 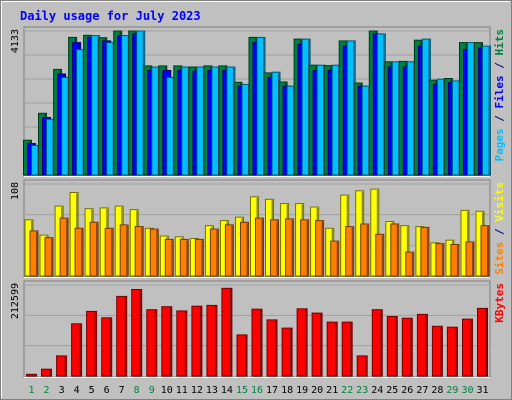 I want to click on x-tick-label-day-12: 12, so click(x=197, y=390).